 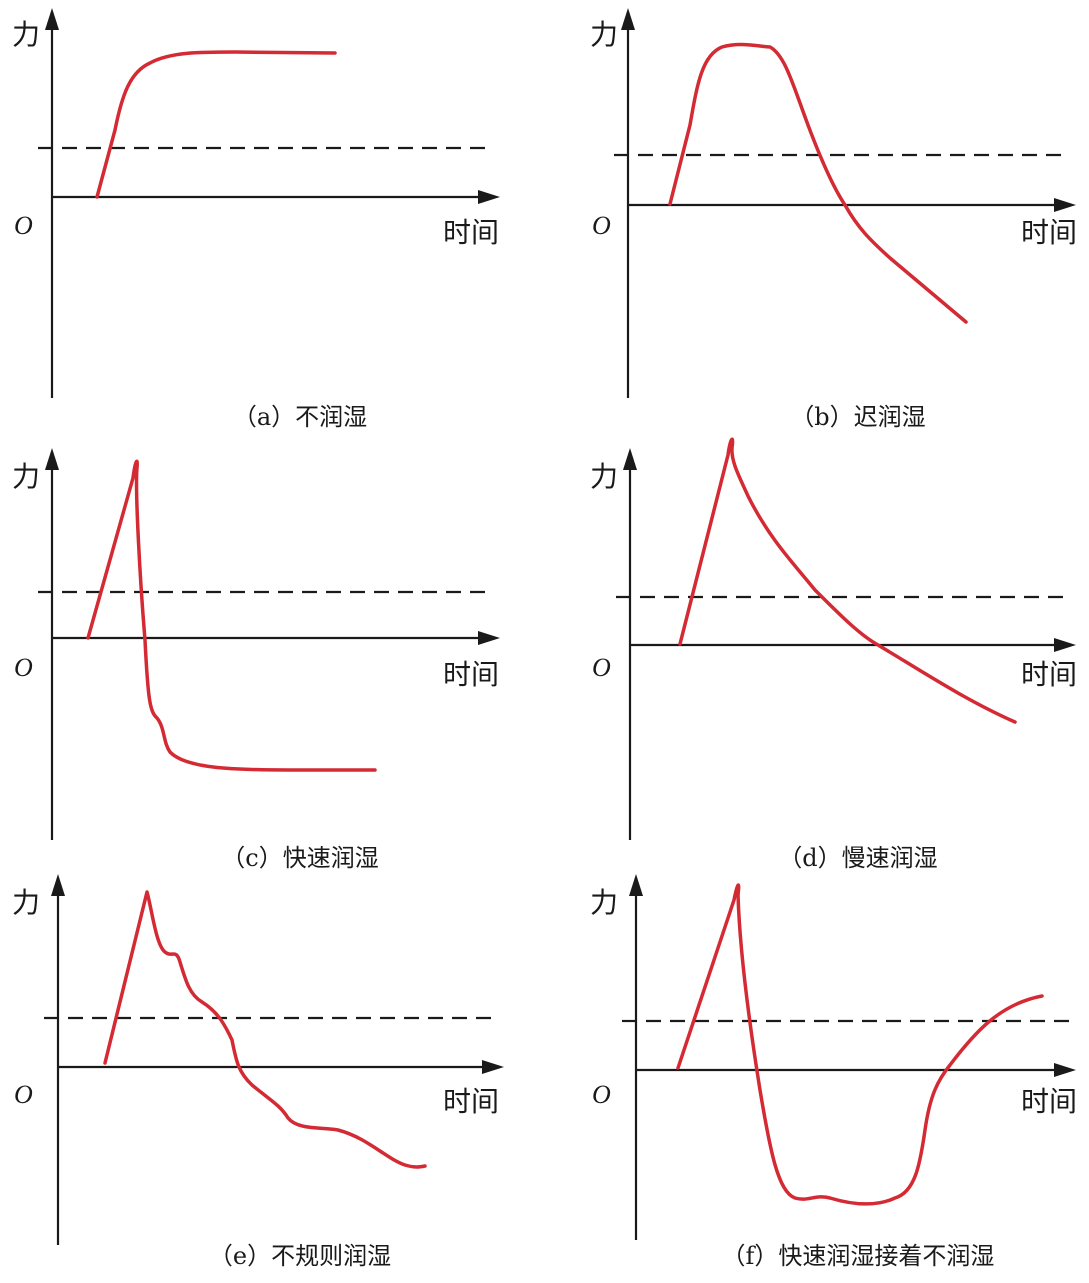 I want to click on panel-caption: （f）快速润湿接着不润湿, so click(x=858, y=1256).